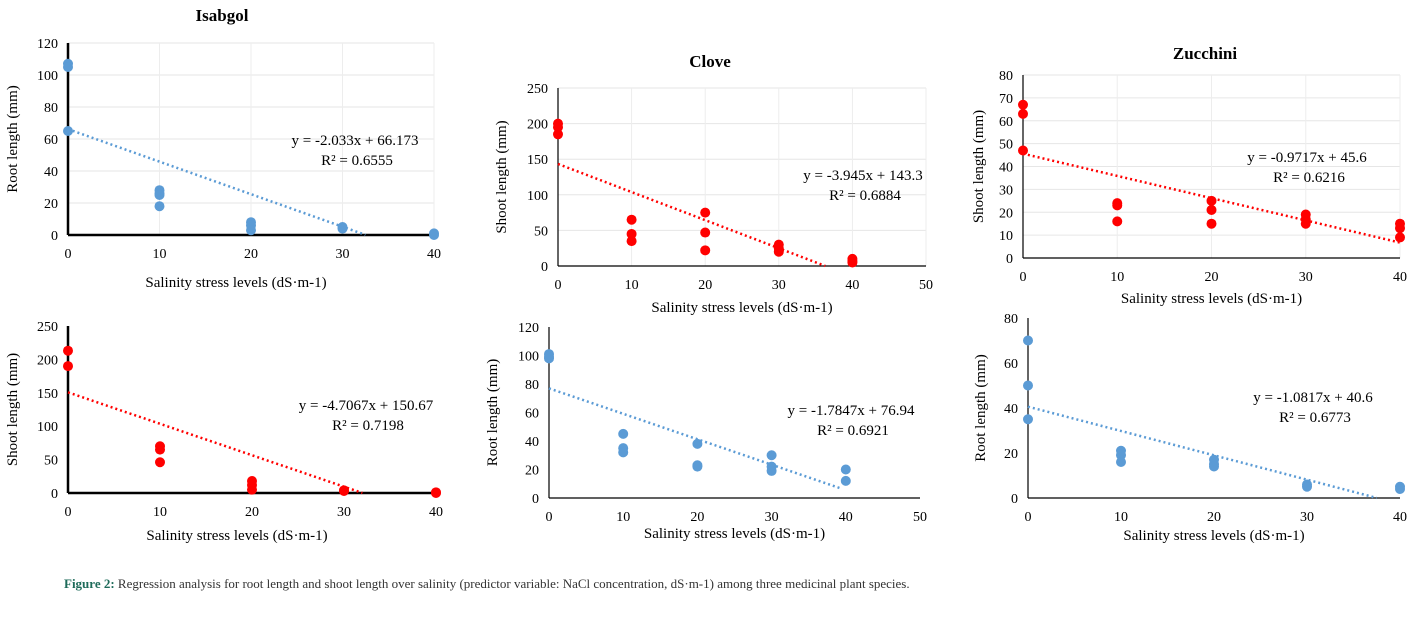 The height and width of the screenshot is (622, 1422). I want to click on clove-shoot-x-axis-label: Salinity stress levels (dS·m-1), so click(741, 308).